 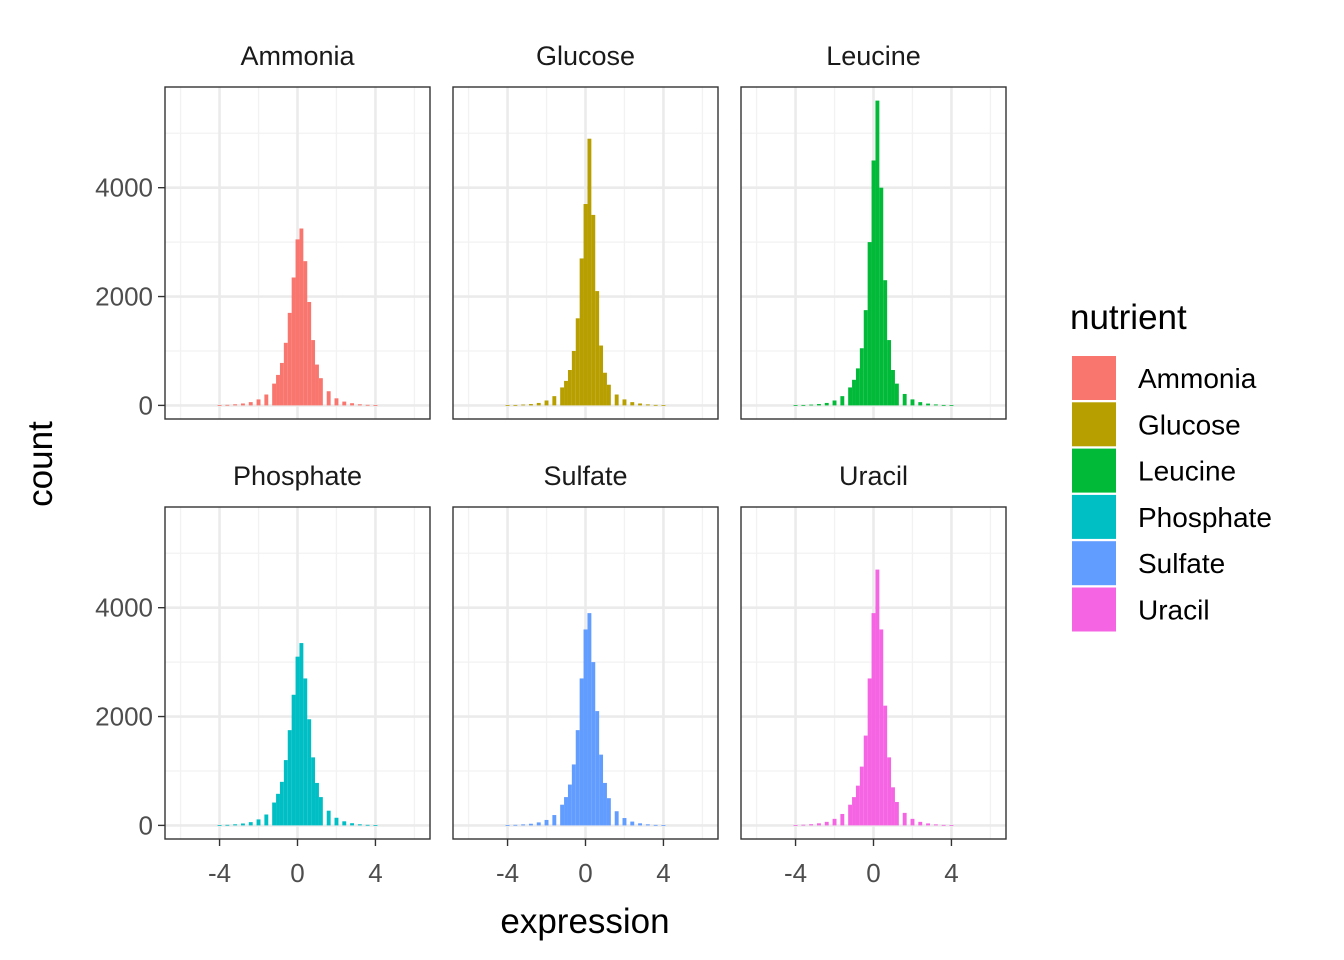 I want to click on y-axes: 0 2000 4000 0 2000 4000, so click(x=130, y=506).